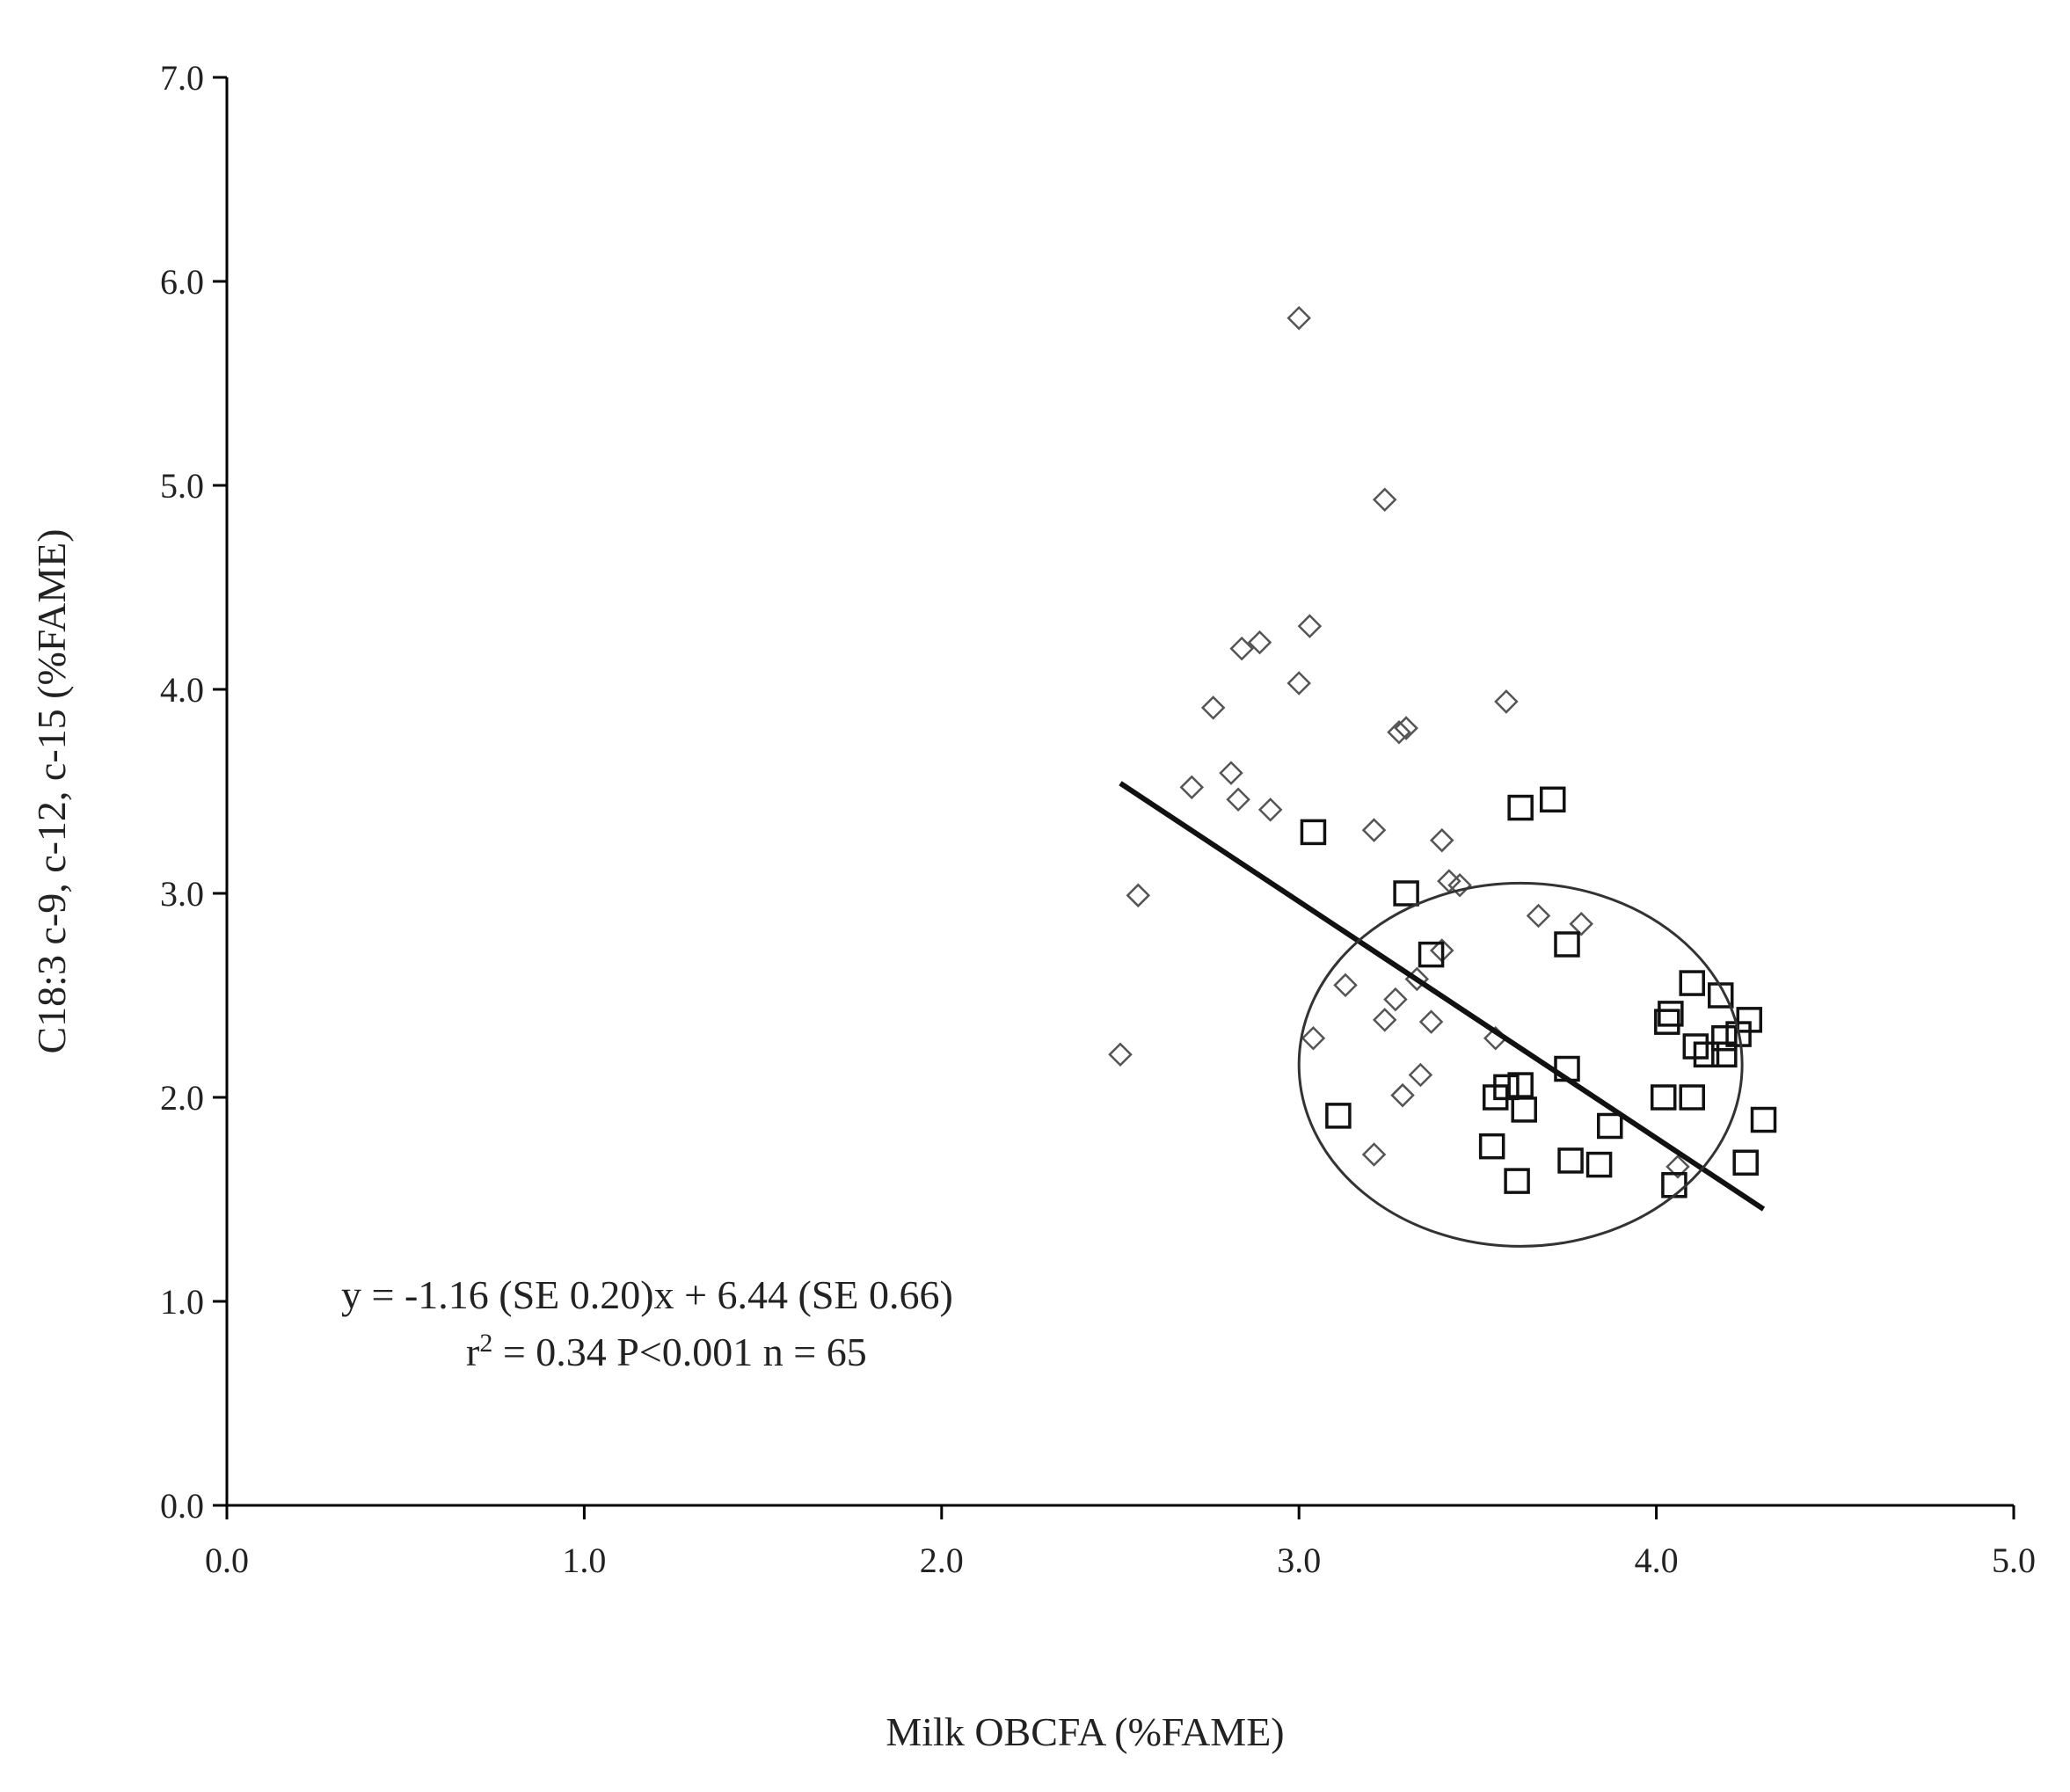 The width and height of the screenshot is (2070, 1792). What do you see at coordinates (182, 690) in the screenshot?
I see `y-tick-label: 4.0` at bounding box center [182, 690].